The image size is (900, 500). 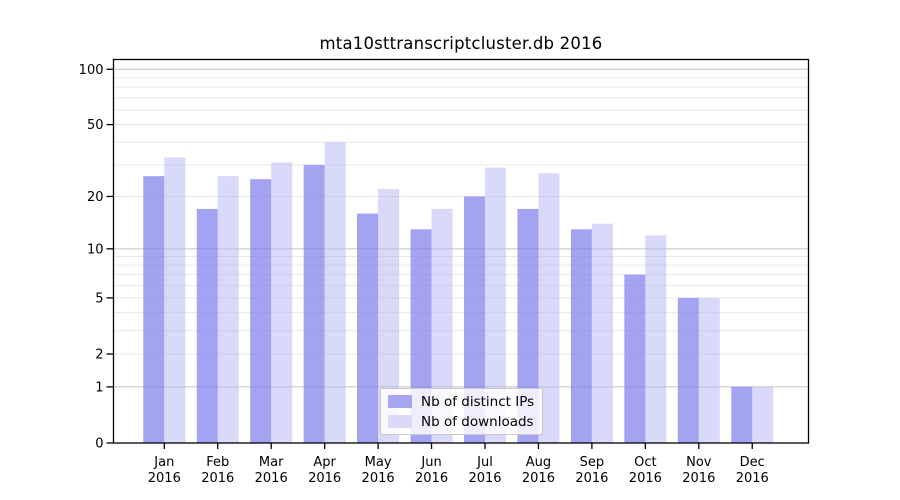 I want to click on legend-label-downloads: Nb of downloads, so click(x=477, y=421).